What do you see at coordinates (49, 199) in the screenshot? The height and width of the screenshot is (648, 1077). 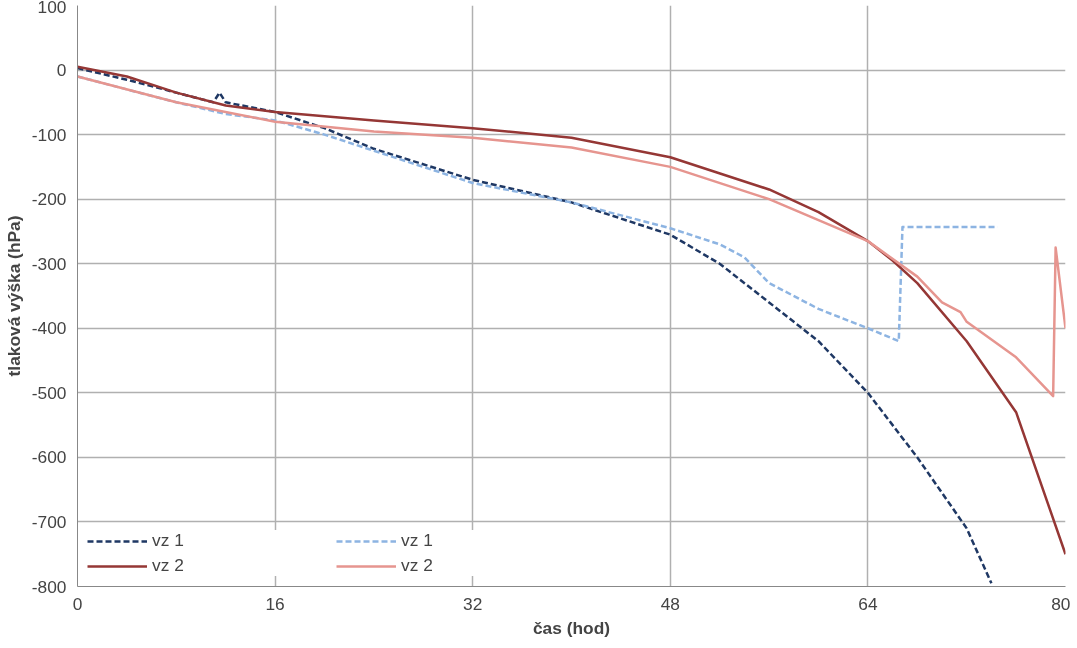 I see `y-tick-label: -200` at bounding box center [49, 199].